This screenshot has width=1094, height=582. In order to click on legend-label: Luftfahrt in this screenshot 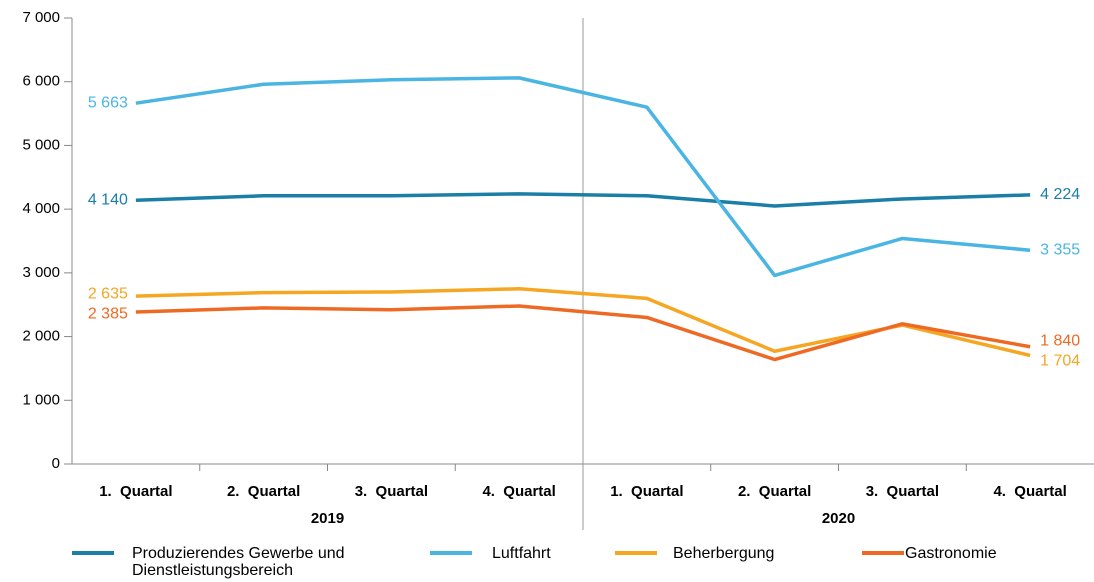, I will do `click(521, 553)`.